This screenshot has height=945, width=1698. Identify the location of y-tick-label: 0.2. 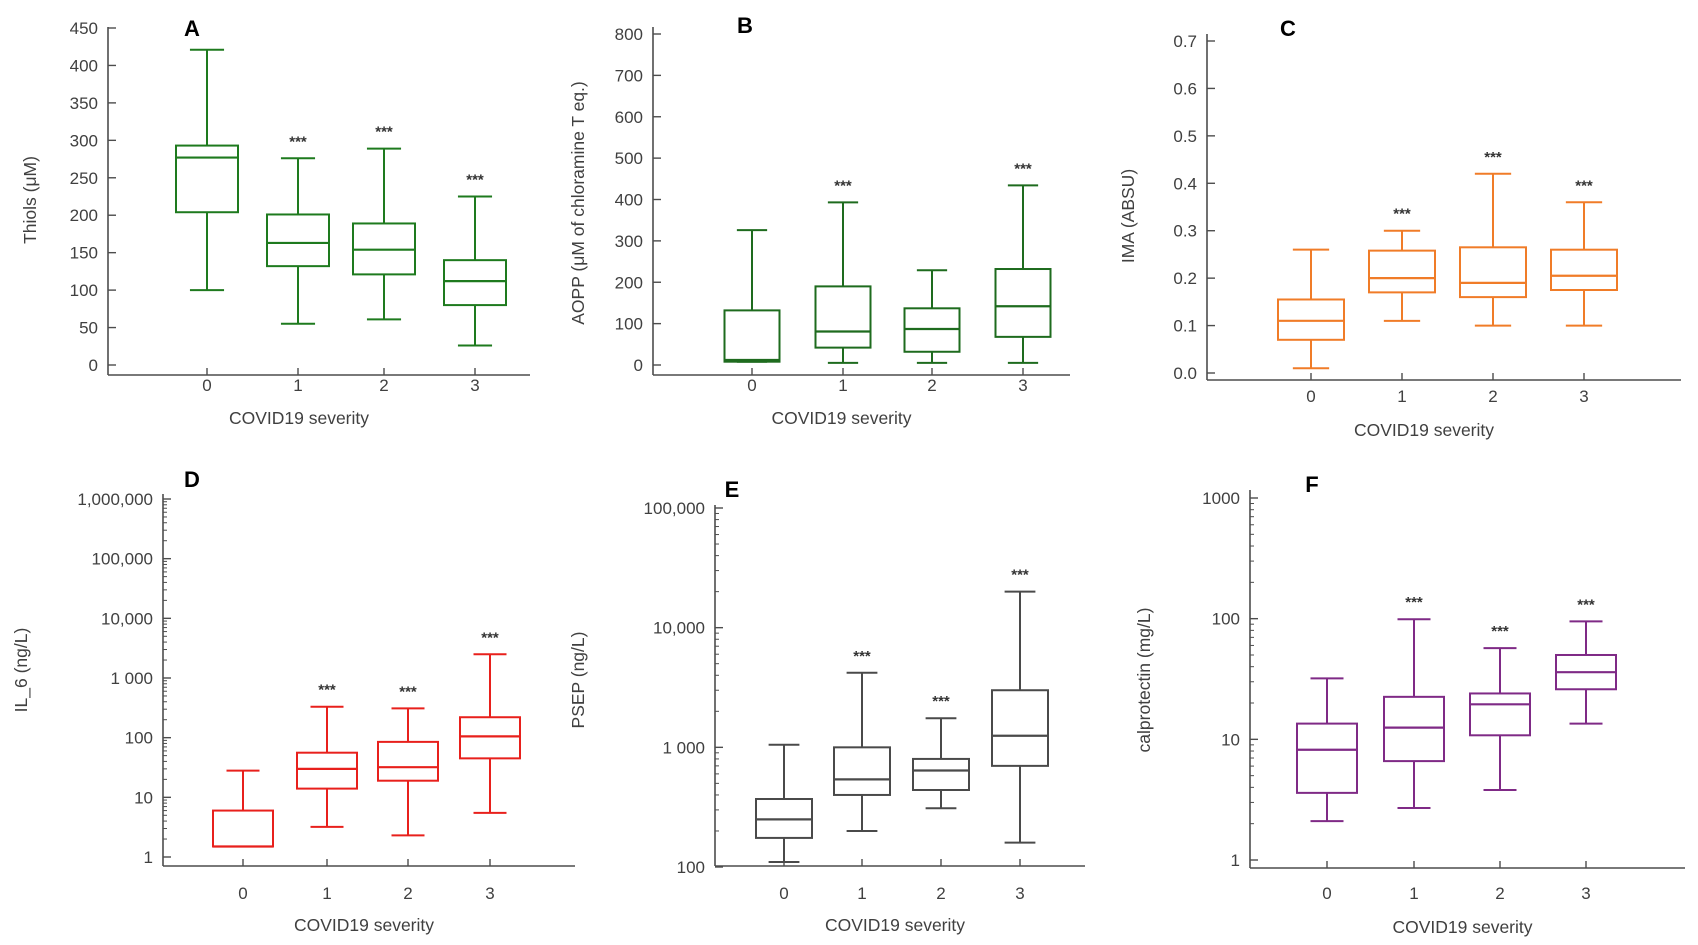
(1185, 278).